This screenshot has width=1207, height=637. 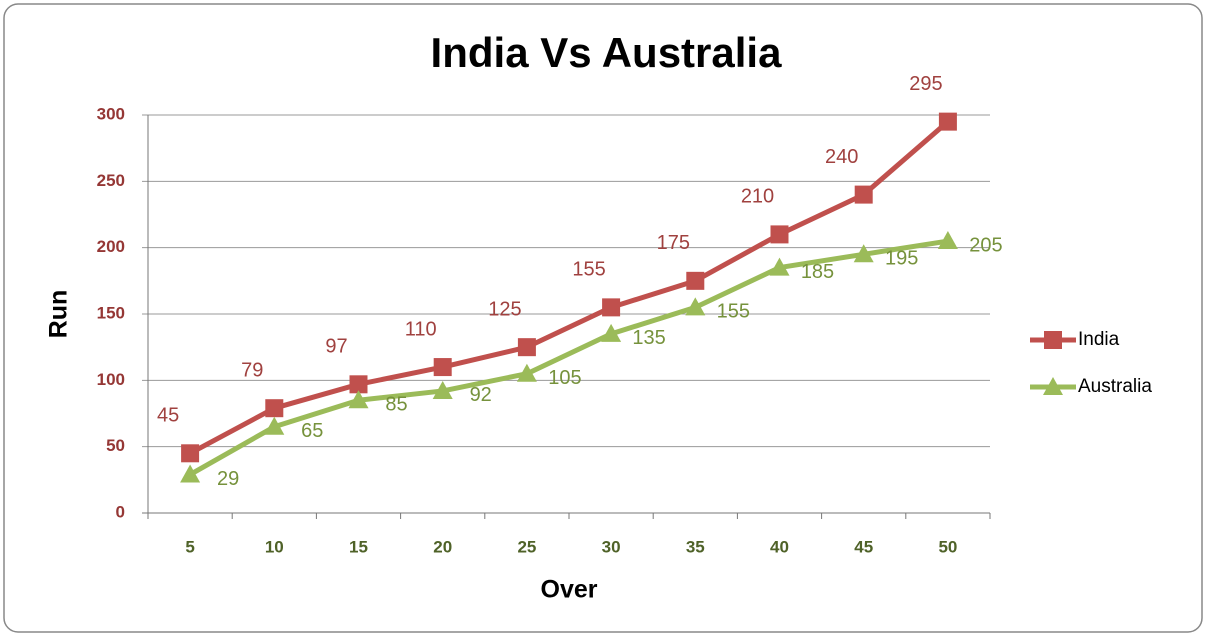 What do you see at coordinates (947, 546) in the screenshot?
I see `x-tick-label: 50` at bounding box center [947, 546].